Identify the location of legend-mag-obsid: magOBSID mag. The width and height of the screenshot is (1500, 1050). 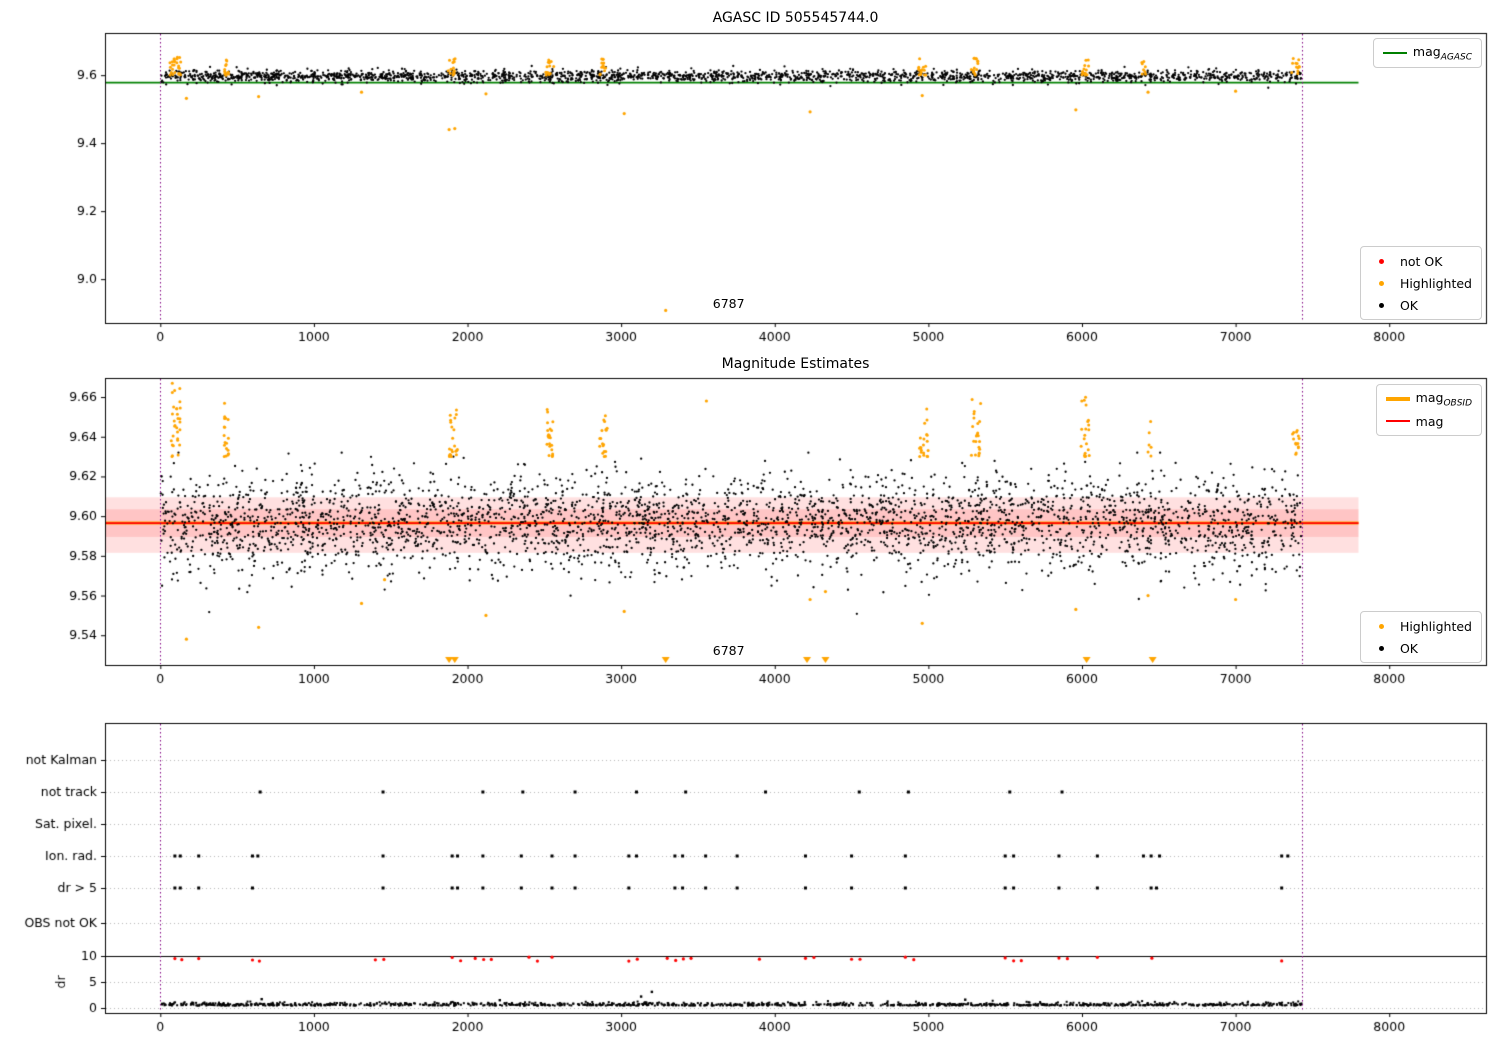
(1428, 410).